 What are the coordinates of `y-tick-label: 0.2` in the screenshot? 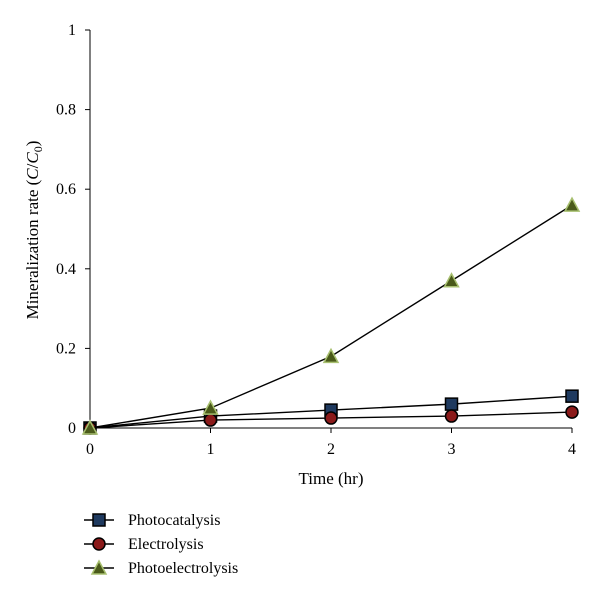 It's located at (66, 348).